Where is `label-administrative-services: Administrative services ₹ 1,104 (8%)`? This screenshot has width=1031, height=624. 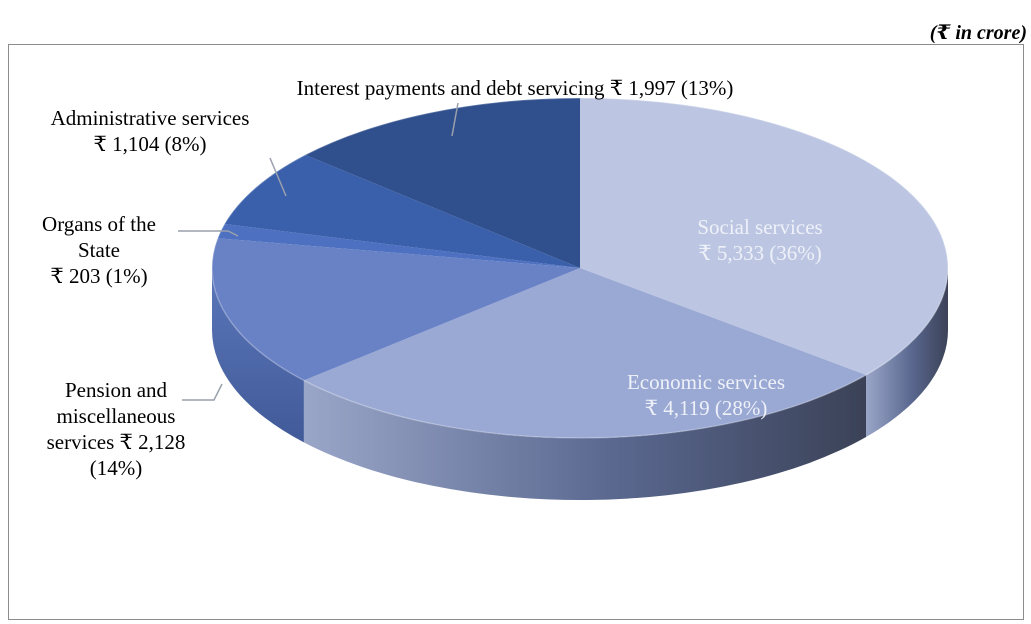 label-administrative-services: Administrative services ₹ 1,104 (8%) is located at coordinates (150, 131).